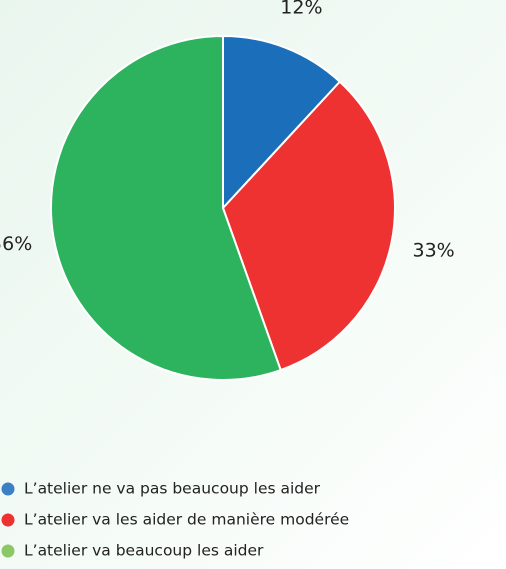  What do you see at coordinates (282, 122) in the screenshot?
I see `pie-slice` at bounding box center [282, 122].